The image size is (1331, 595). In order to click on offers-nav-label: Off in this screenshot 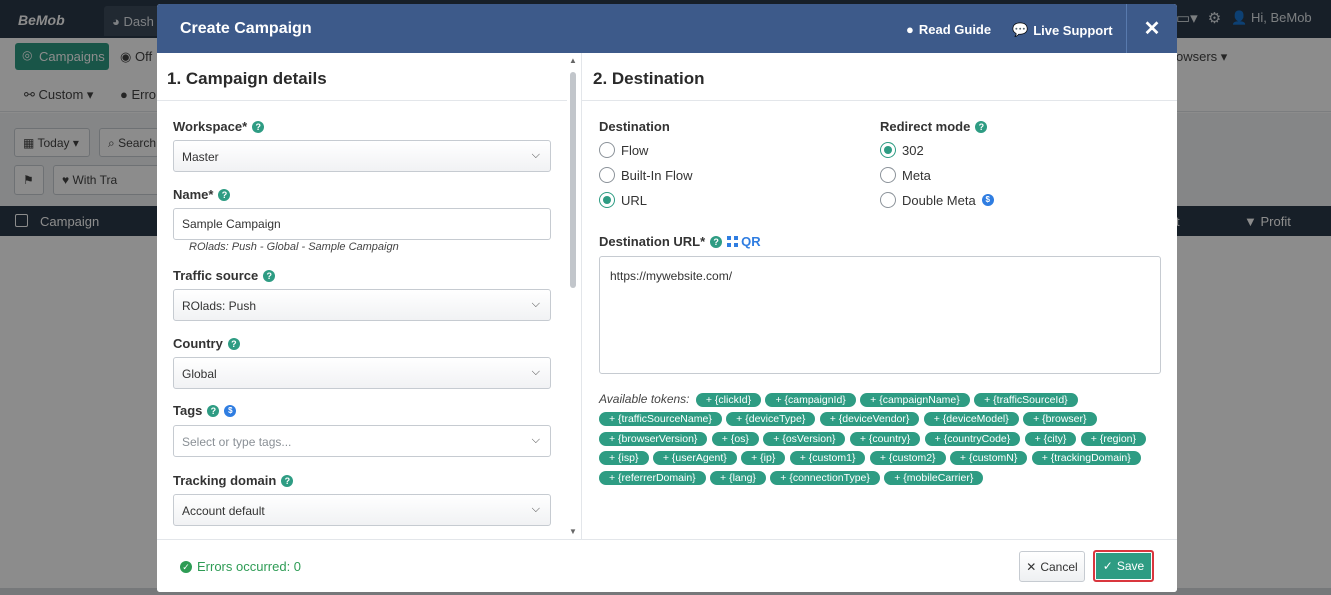, I will do `click(143, 56)`.